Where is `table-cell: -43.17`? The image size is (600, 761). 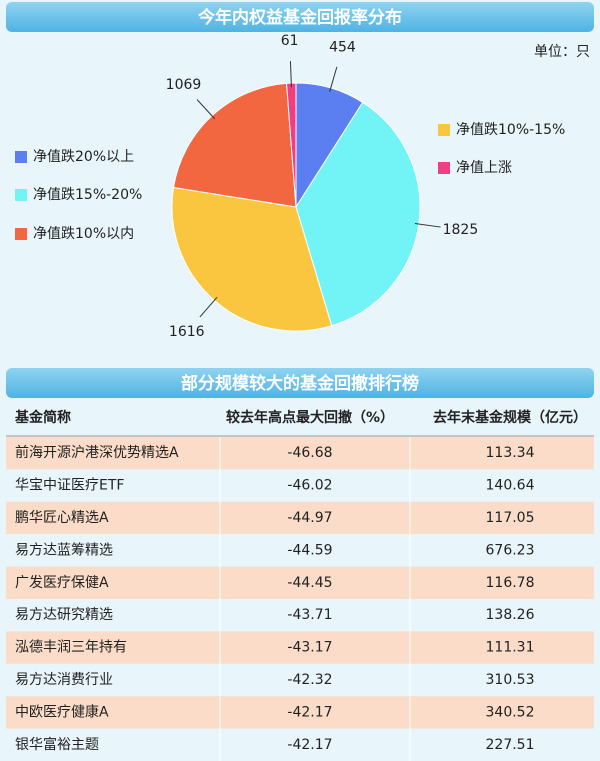
table-cell: -43.17 is located at coordinates (309, 648).